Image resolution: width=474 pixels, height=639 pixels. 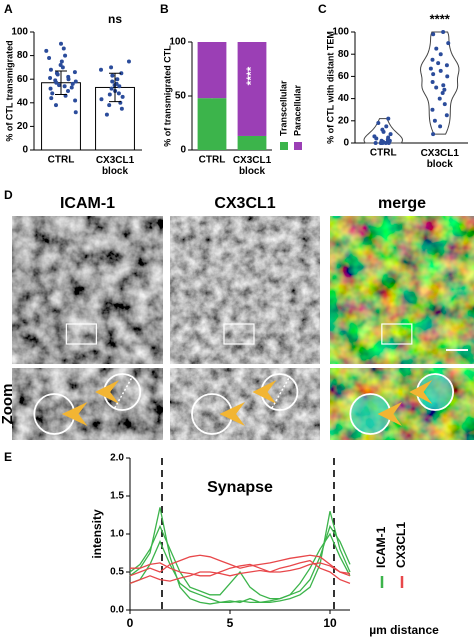 What do you see at coordinates (404, 630) in the screenshot?
I see `x-axis-label: µm distance` at bounding box center [404, 630].